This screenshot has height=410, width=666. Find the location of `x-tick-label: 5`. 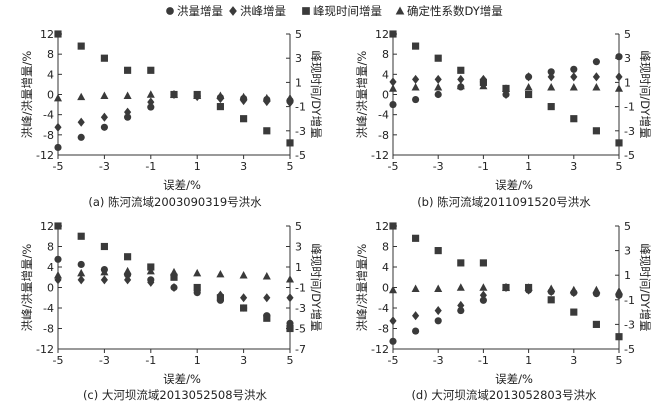

x-tick-label: 5 is located at coordinates (290, 166).